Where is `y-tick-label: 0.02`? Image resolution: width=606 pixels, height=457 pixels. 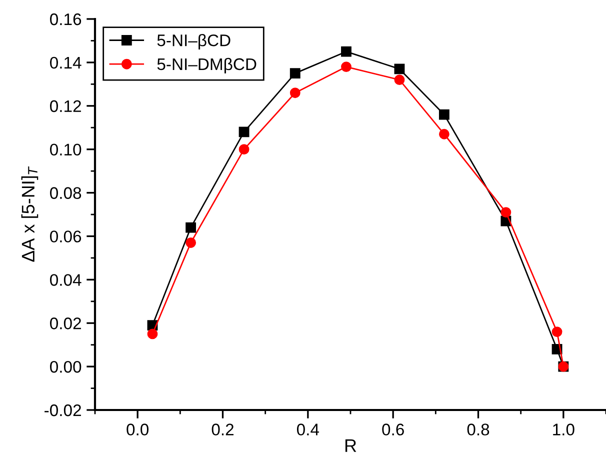
y-tick-label: 0.02 is located at coordinates (65, 324).